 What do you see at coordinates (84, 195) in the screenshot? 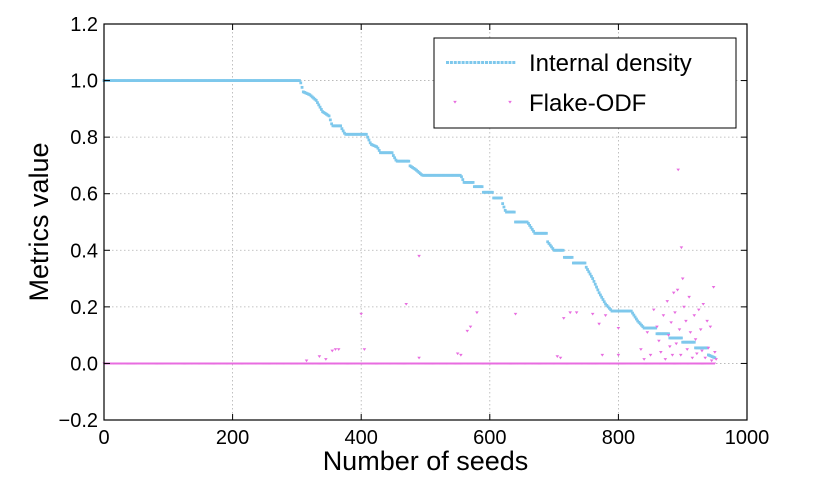
I see `y-tick-label: 0.6` at bounding box center [84, 195].